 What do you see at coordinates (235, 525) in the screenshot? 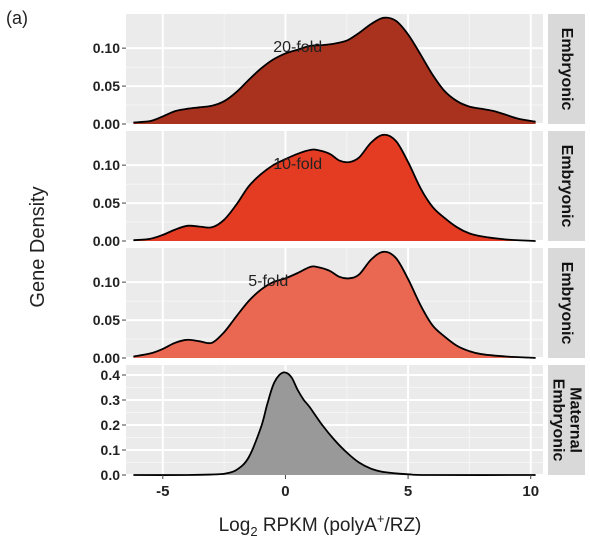
I see `x-axis-label-main: Log` at bounding box center [235, 525].